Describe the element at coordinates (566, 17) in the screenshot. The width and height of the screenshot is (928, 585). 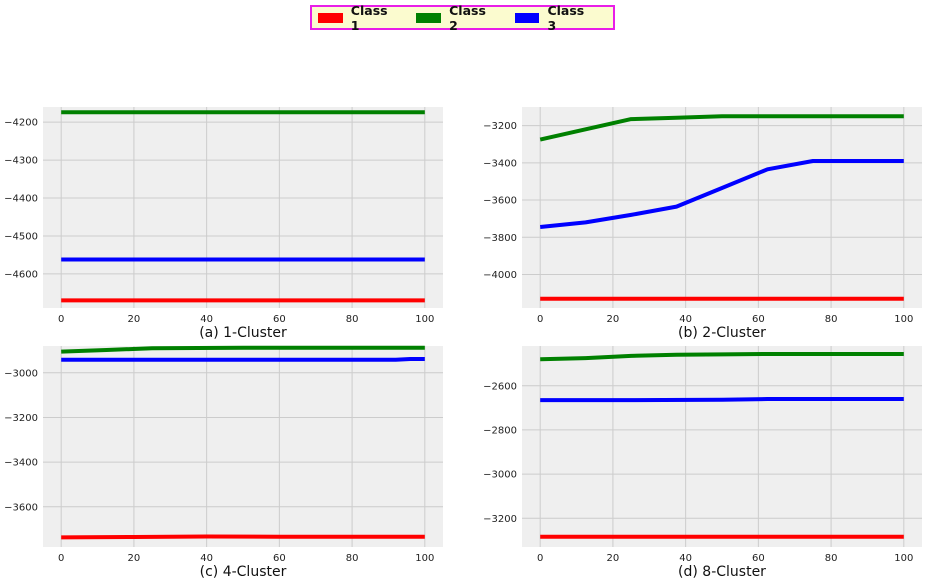
I see `legend-label-class-3: Class 3` at that location.